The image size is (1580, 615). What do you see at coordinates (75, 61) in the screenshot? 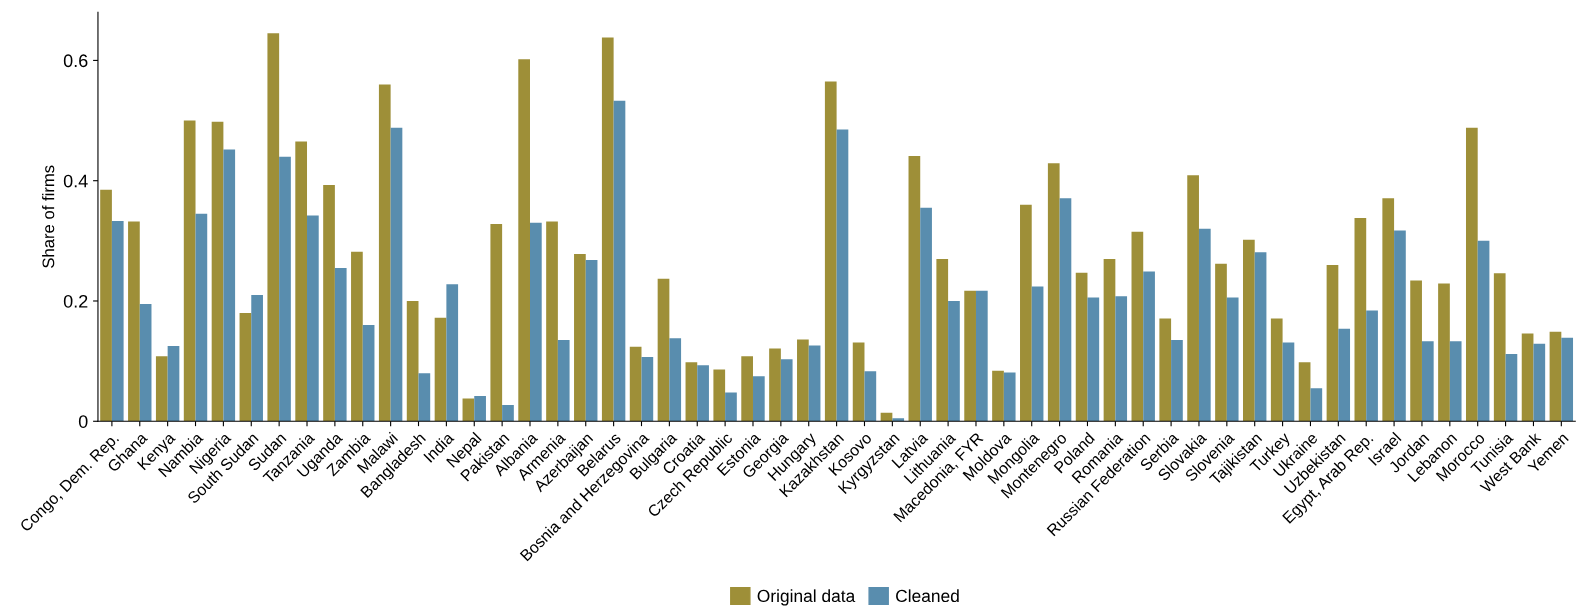
I see `y-tick-label: 0.6` at bounding box center [75, 61].